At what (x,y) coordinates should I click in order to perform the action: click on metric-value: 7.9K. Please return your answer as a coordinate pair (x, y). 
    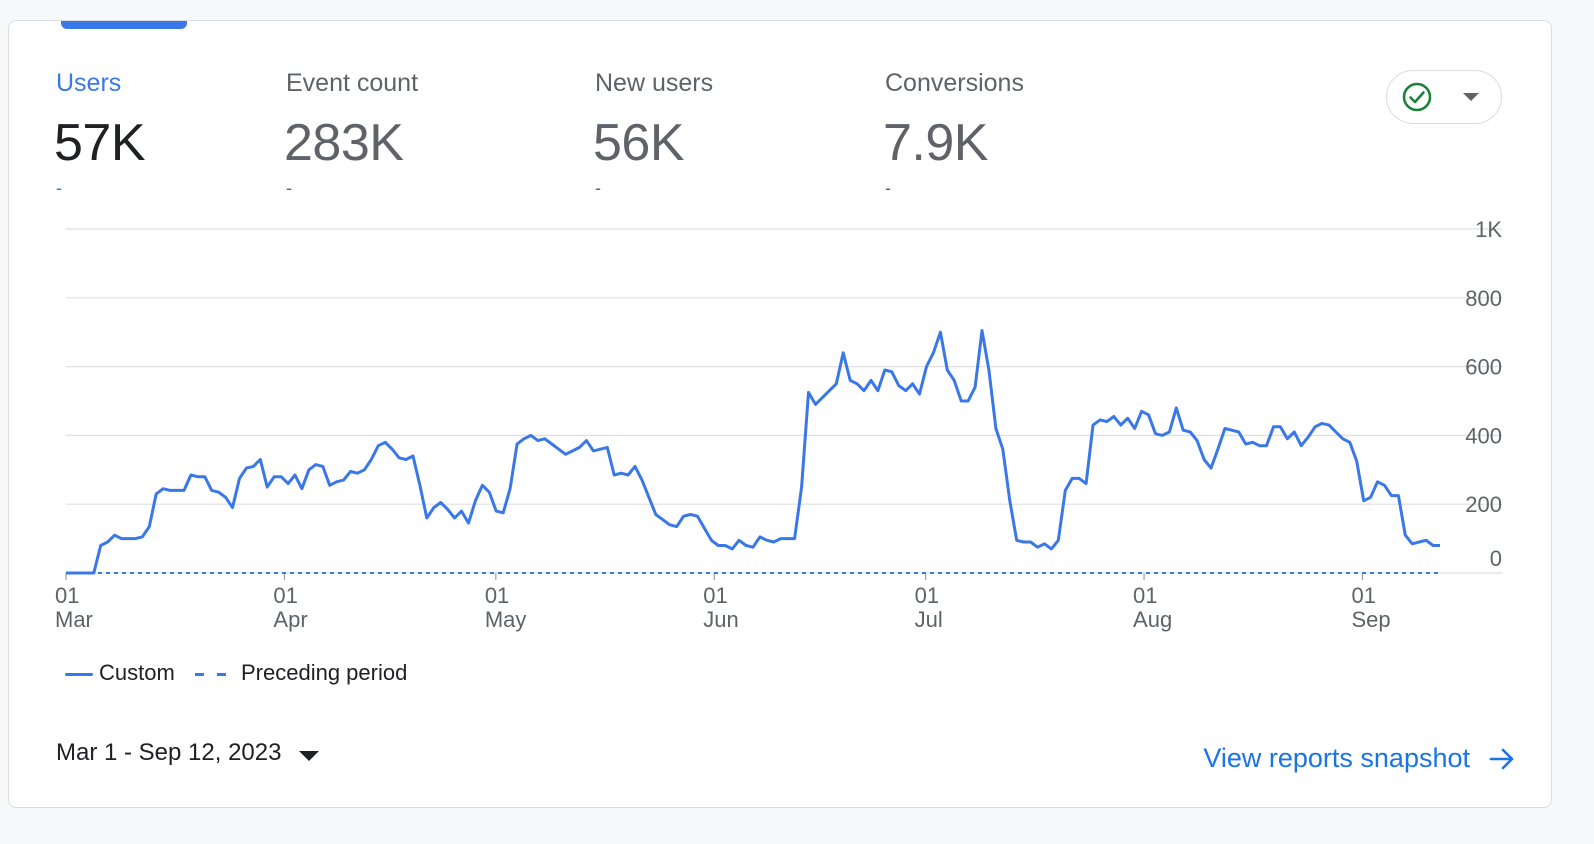
    Looking at the image, I should click on (935, 143).